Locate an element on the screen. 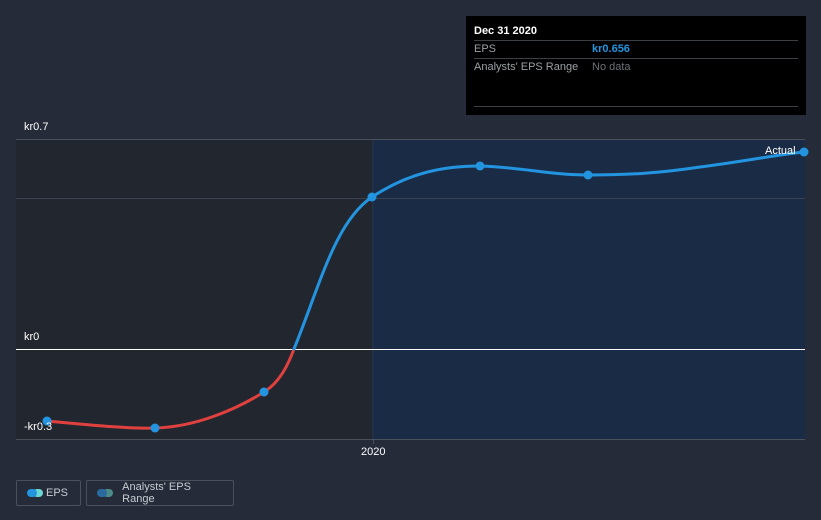 This screenshot has width=821, height=520. legend-analysts-range-button: Analysts' EPS Range is located at coordinates (160, 493).